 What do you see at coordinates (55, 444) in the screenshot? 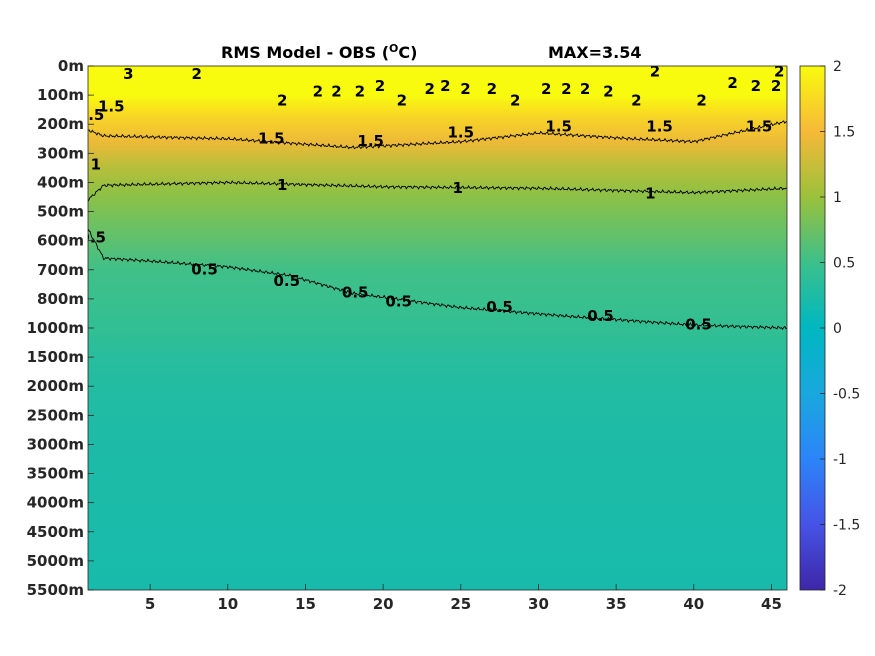
I see `y-tick-label: 3000m` at bounding box center [55, 444].